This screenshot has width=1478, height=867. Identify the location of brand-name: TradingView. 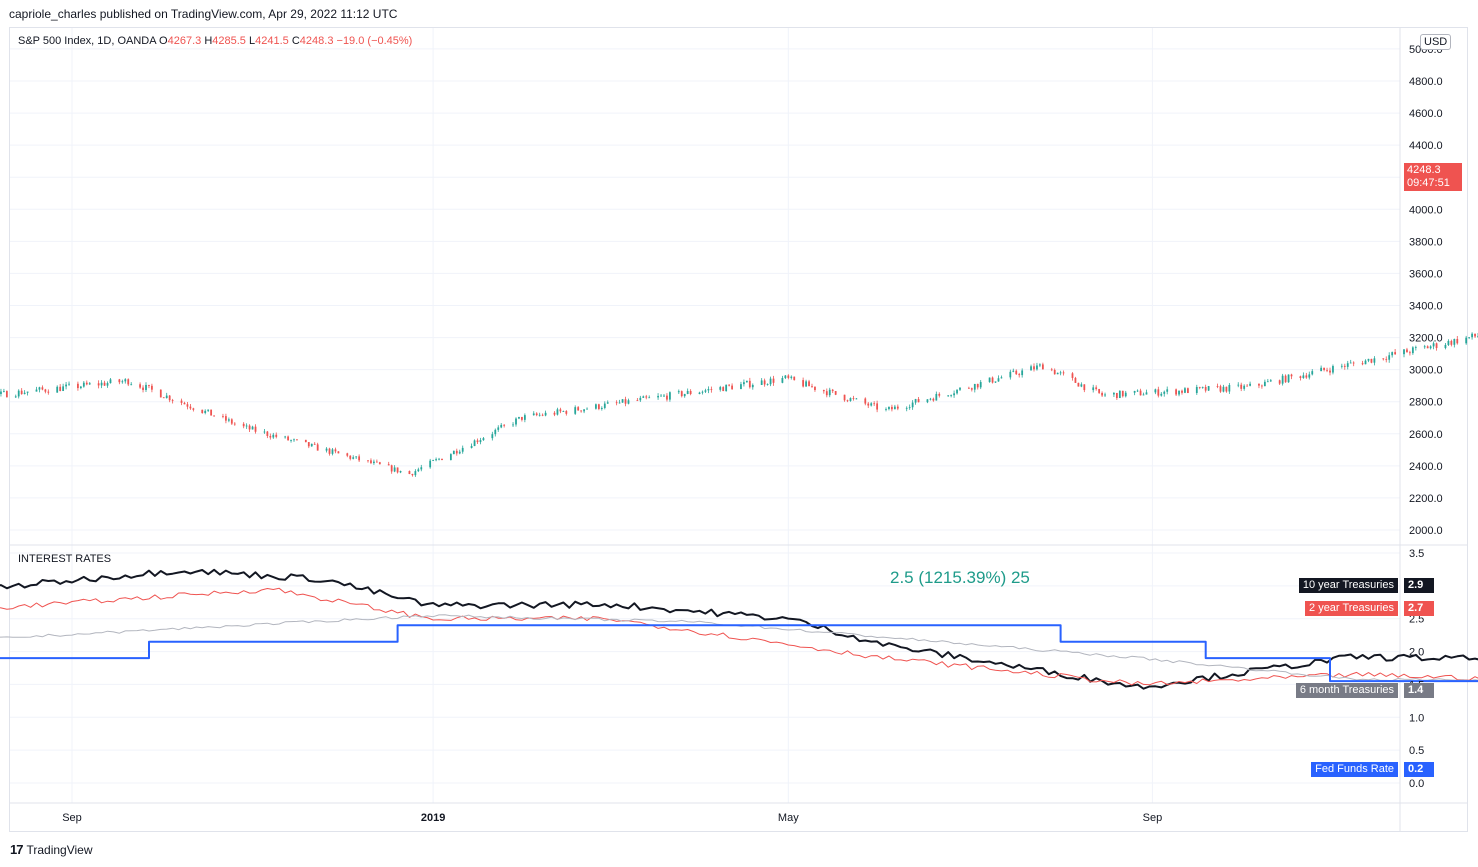
(59, 849).